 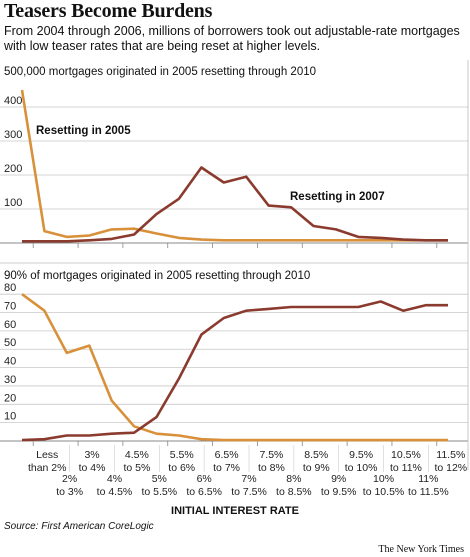 What do you see at coordinates (10, 343) in the screenshot?
I see `y-tick-label: 50` at bounding box center [10, 343].